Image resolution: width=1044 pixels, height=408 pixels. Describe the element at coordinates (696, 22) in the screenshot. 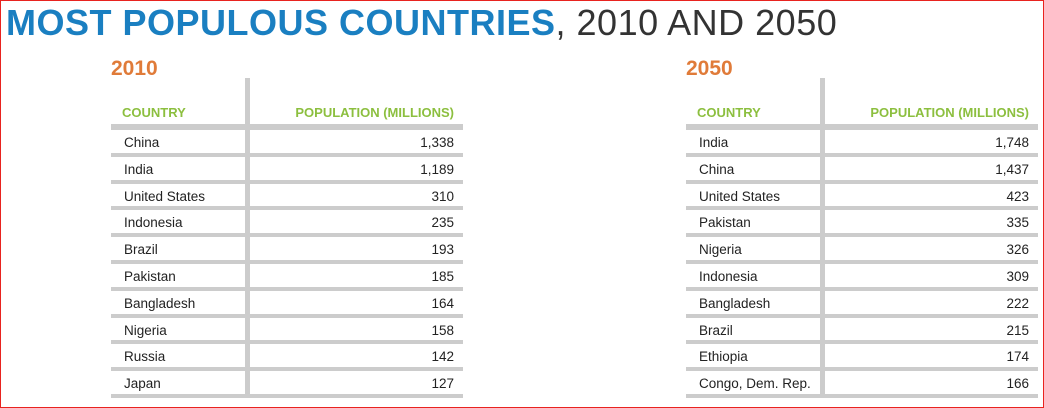

I see `page-title-rest: , 2010 AND 2050` at that location.